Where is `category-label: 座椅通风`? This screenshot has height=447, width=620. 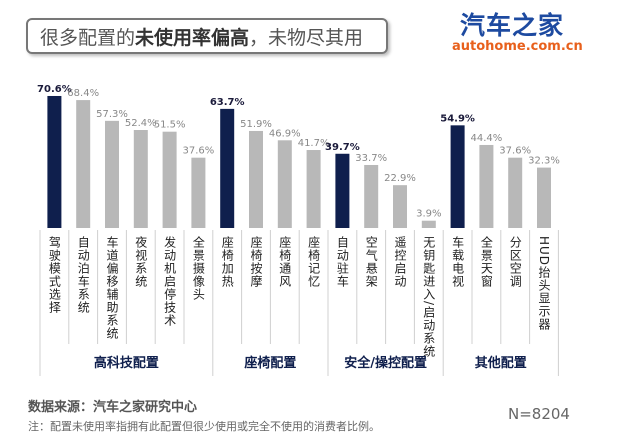
category-label: 座椅通风 is located at coordinates (285, 261).